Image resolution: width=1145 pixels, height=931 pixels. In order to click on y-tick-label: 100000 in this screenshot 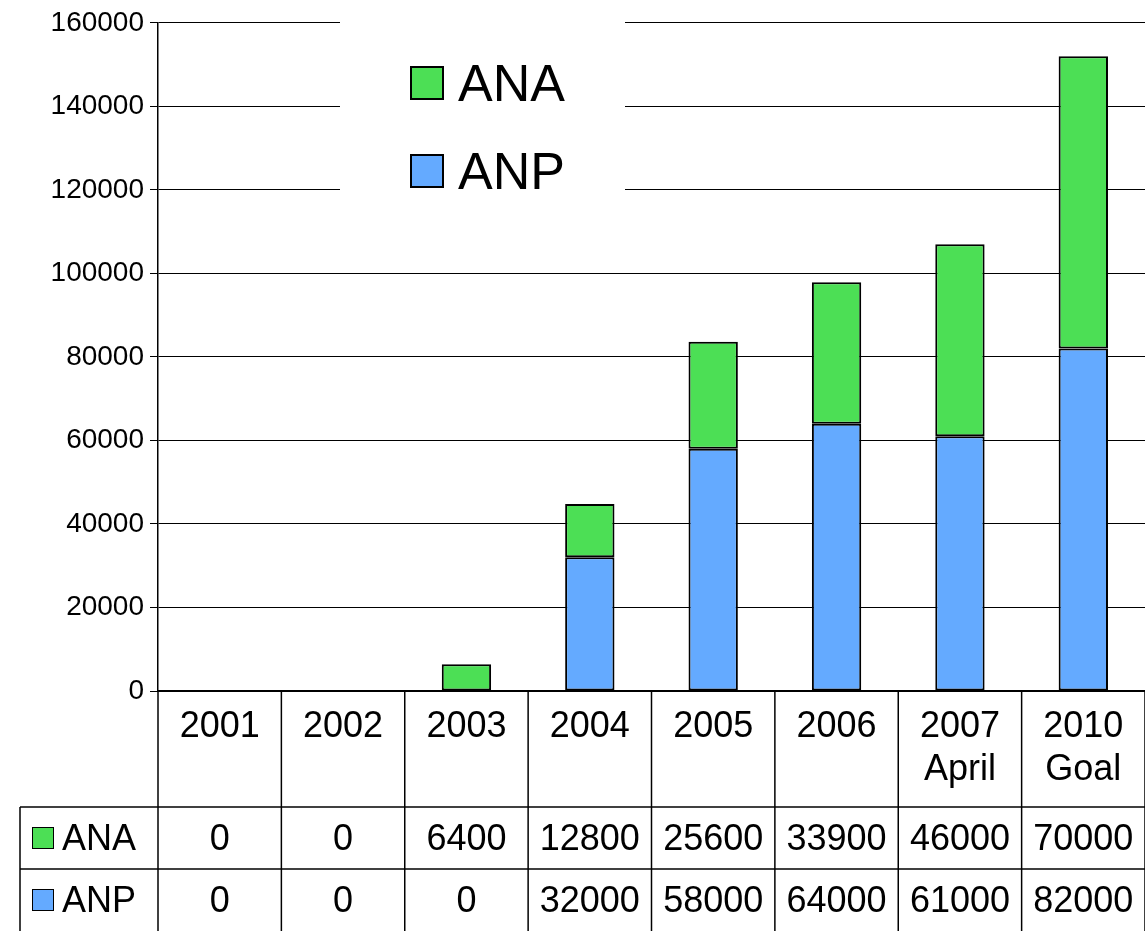, I will do `click(97, 272)`.